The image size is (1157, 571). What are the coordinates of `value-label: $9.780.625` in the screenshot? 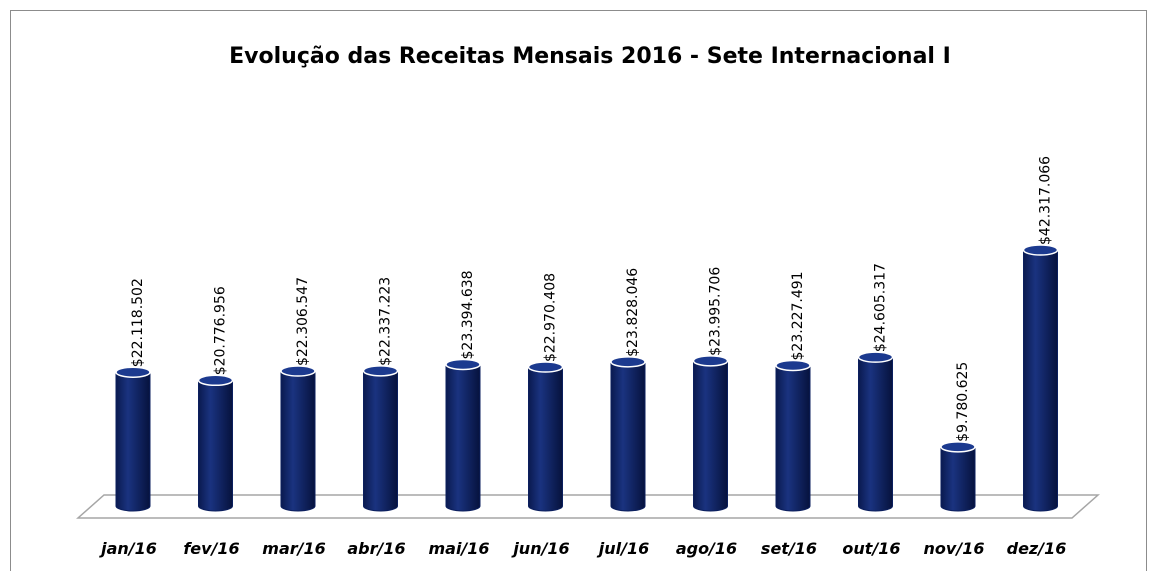 It's located at (963, 402).